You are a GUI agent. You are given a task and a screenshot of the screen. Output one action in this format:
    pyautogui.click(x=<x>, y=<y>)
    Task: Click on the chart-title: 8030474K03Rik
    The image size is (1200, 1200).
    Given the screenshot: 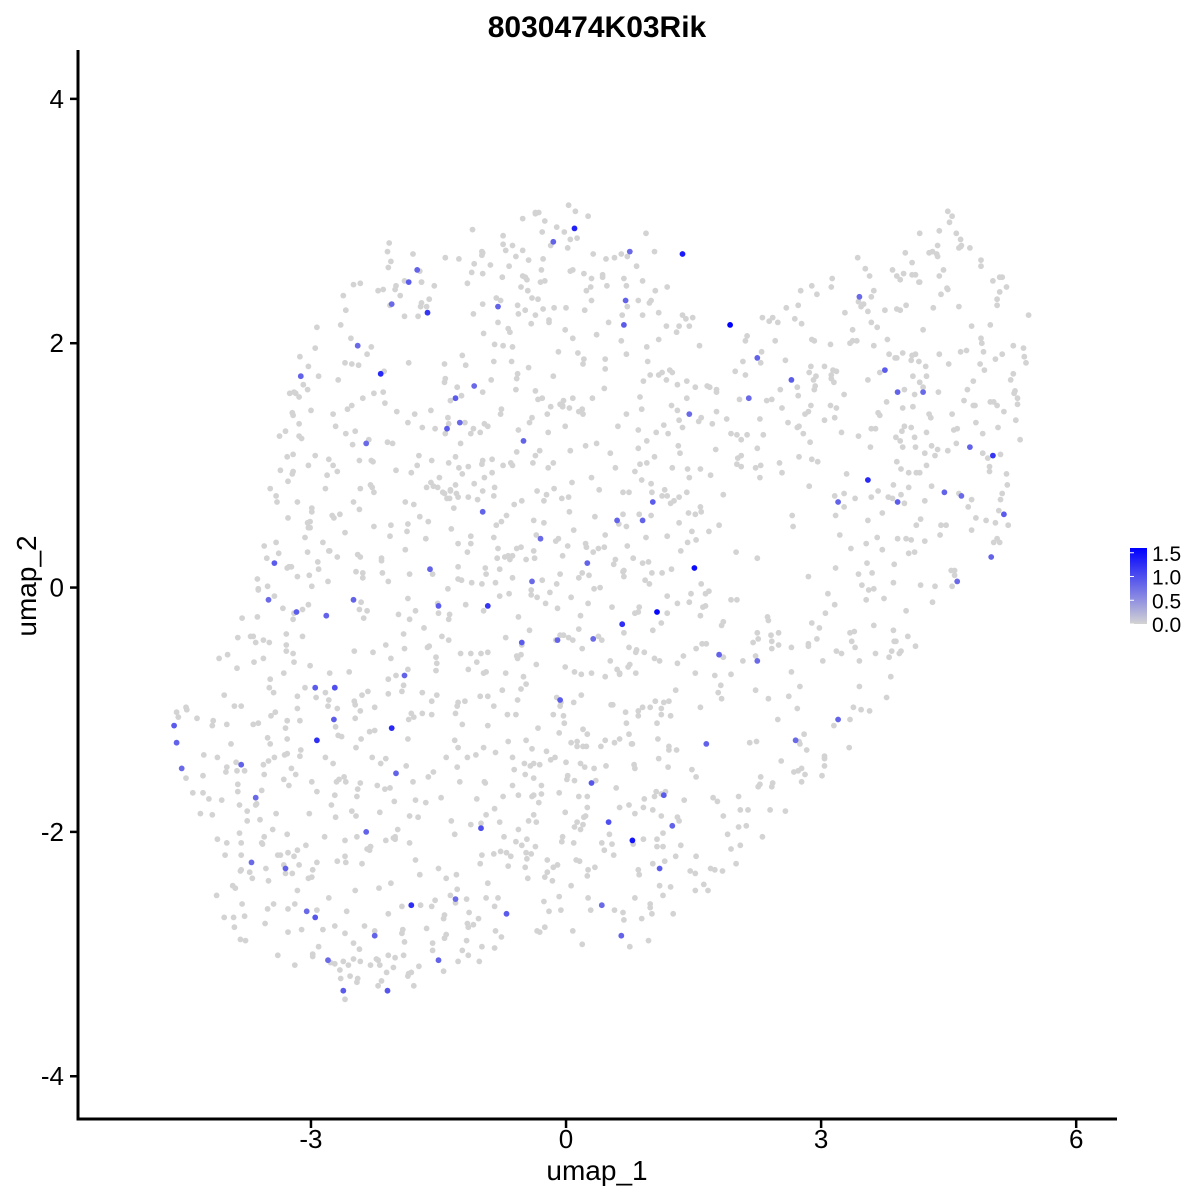 What is the action you would take?
    pyautogui.click(x=597, y=27)
    